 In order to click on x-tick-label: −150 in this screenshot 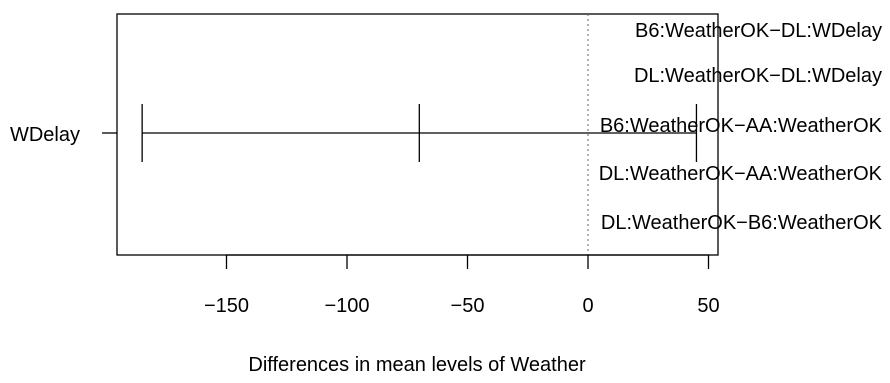, I will do `click(226, 306)`.